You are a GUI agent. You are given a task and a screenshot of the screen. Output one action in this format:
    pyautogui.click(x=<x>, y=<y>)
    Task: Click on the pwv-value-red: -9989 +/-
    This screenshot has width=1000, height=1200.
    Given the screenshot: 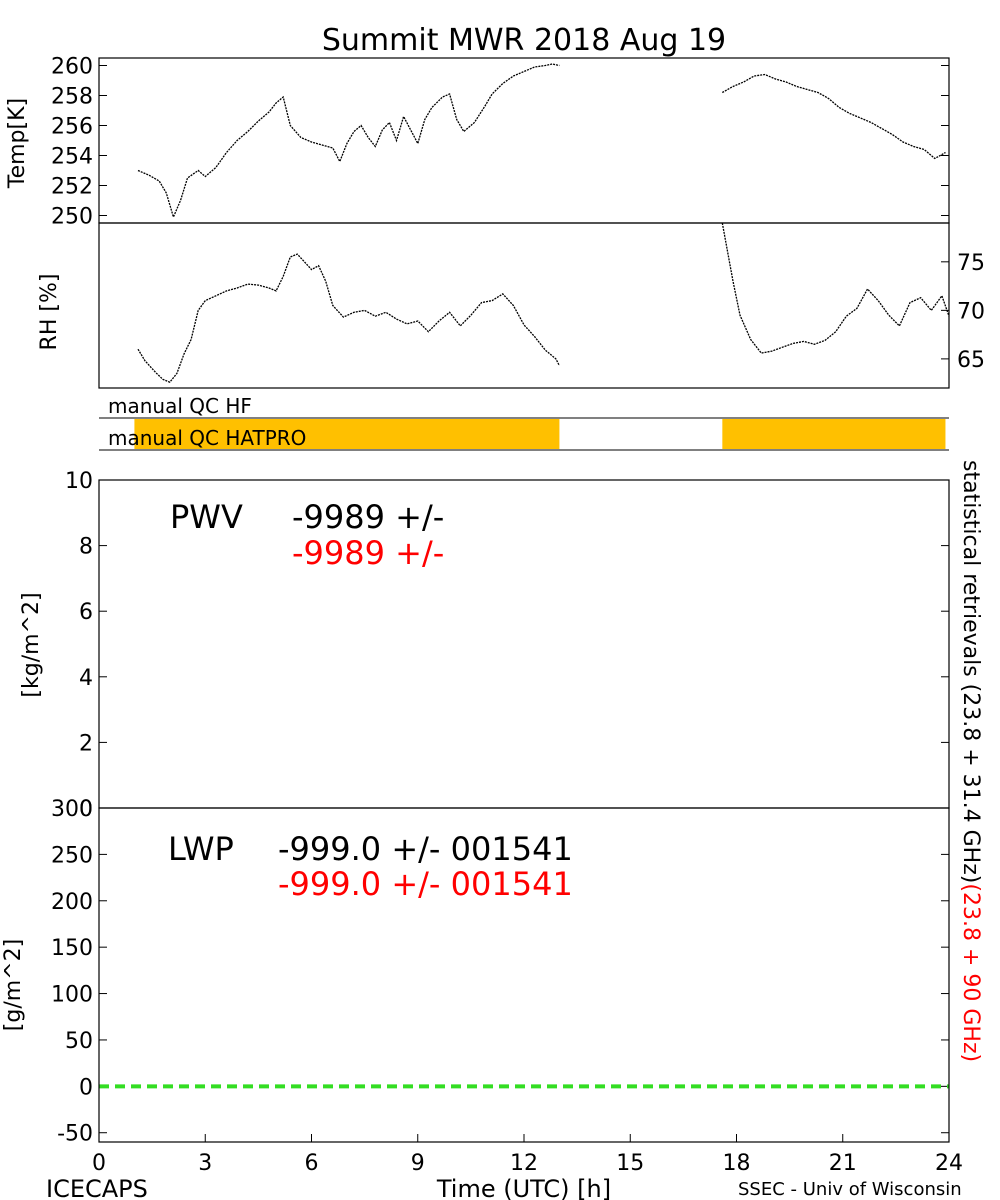 What is the action you would take?
    pyautogui.click(x=368, y=553)
    